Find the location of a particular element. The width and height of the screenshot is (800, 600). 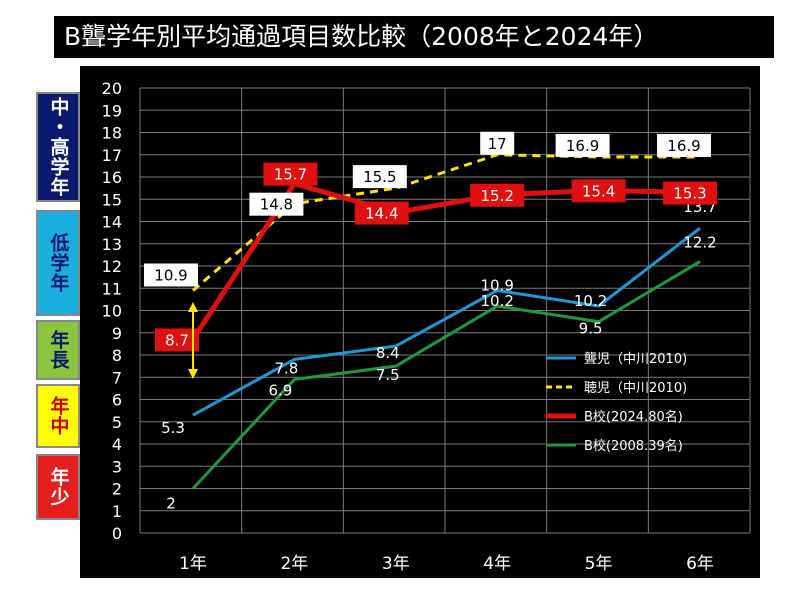

y-tick-label: 1 is located at coordinates (117, 511).